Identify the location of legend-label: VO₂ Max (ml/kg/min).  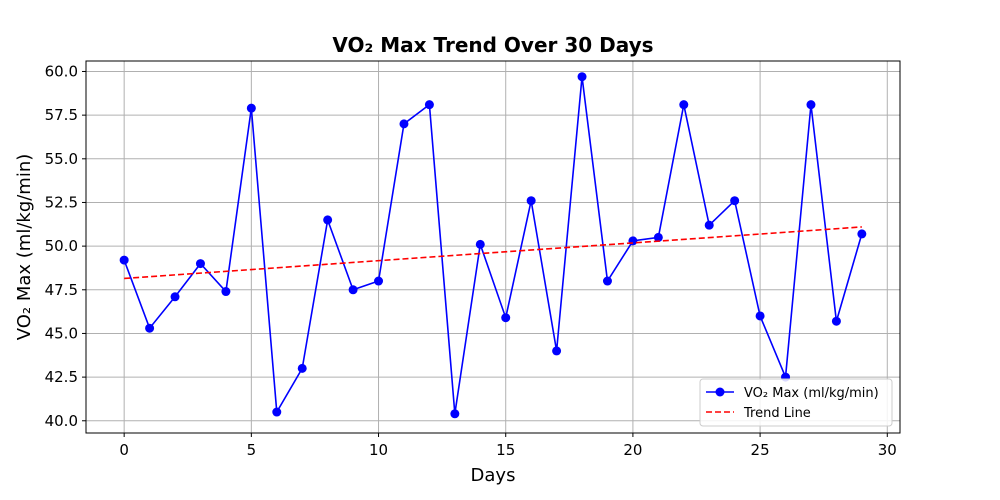
(811, 393).